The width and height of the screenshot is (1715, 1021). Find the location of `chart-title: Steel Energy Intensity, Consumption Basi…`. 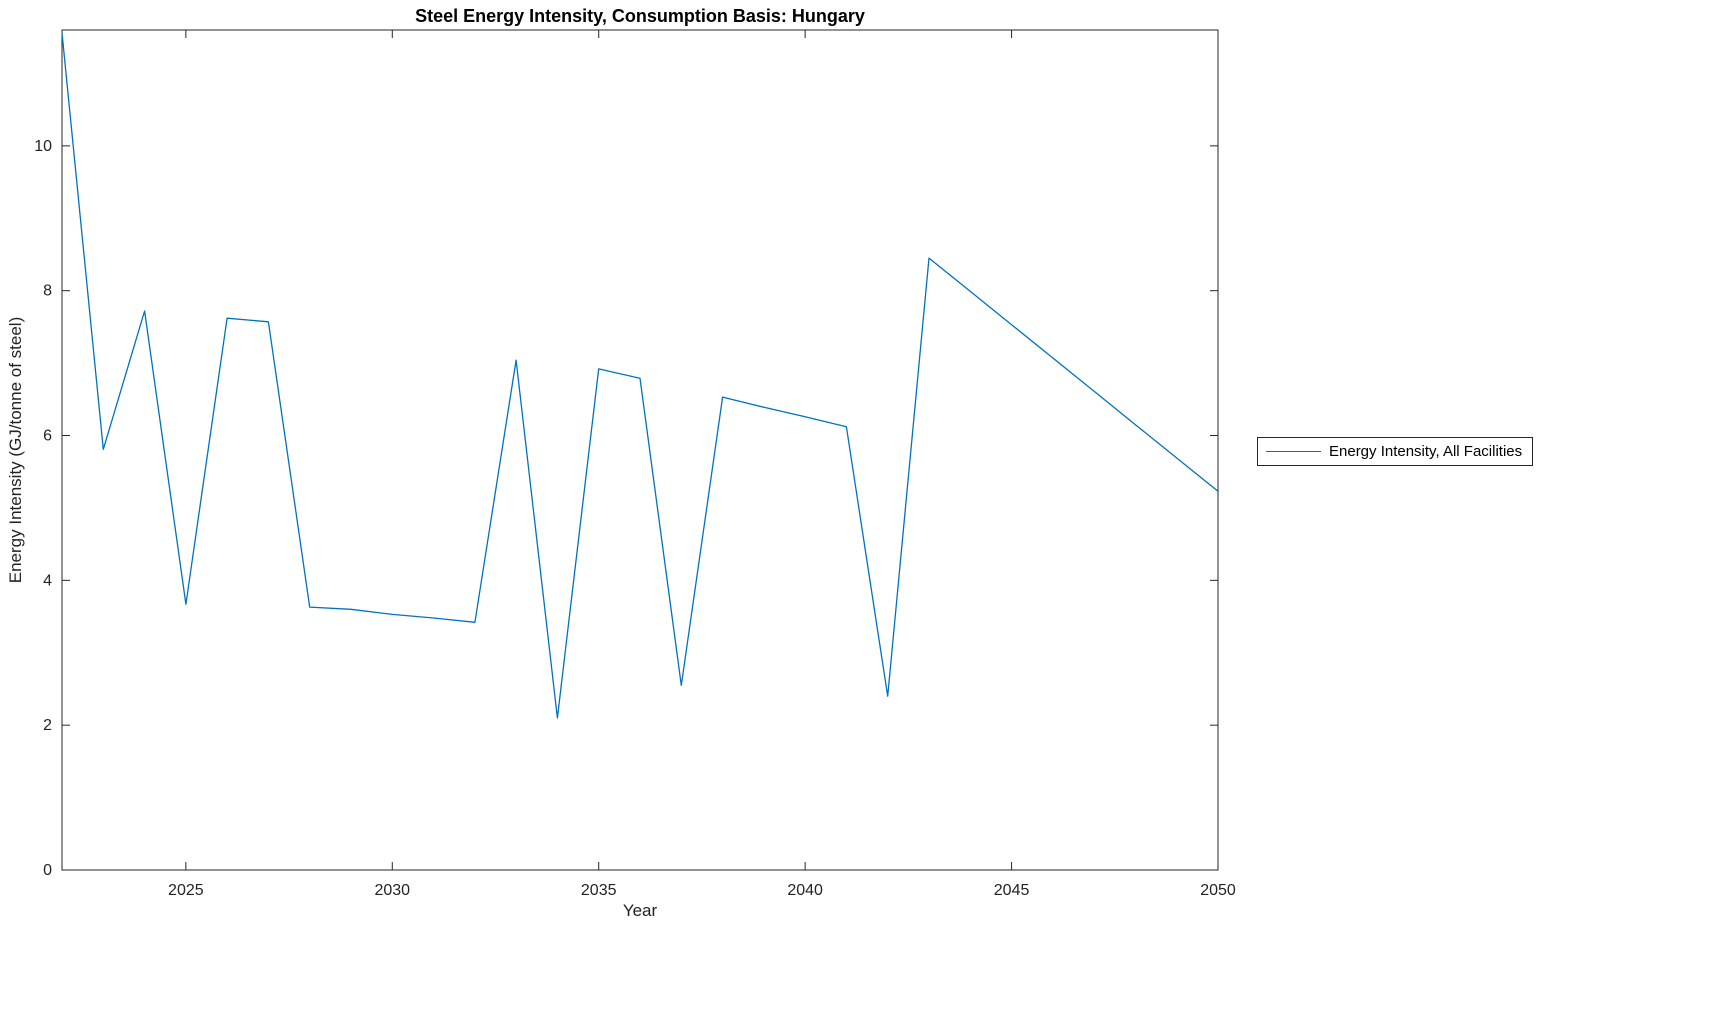

chart-title: Steel Energy Intensity, Consumption Basi… is located at coordinates (640, 16).